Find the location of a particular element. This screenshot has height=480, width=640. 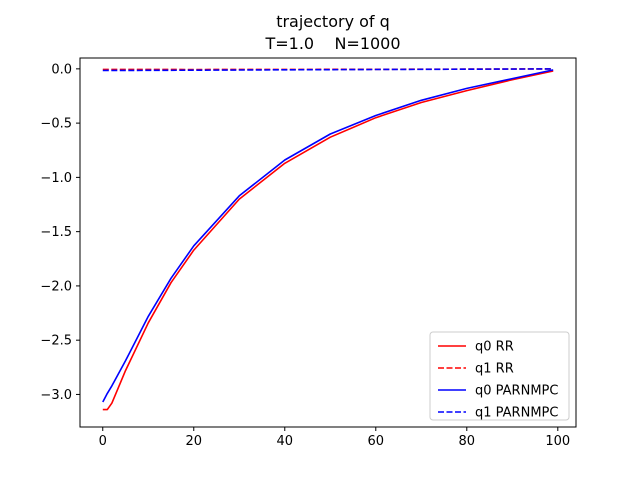

y-tick-label: −1.5 is located at coordinates (56, 232).